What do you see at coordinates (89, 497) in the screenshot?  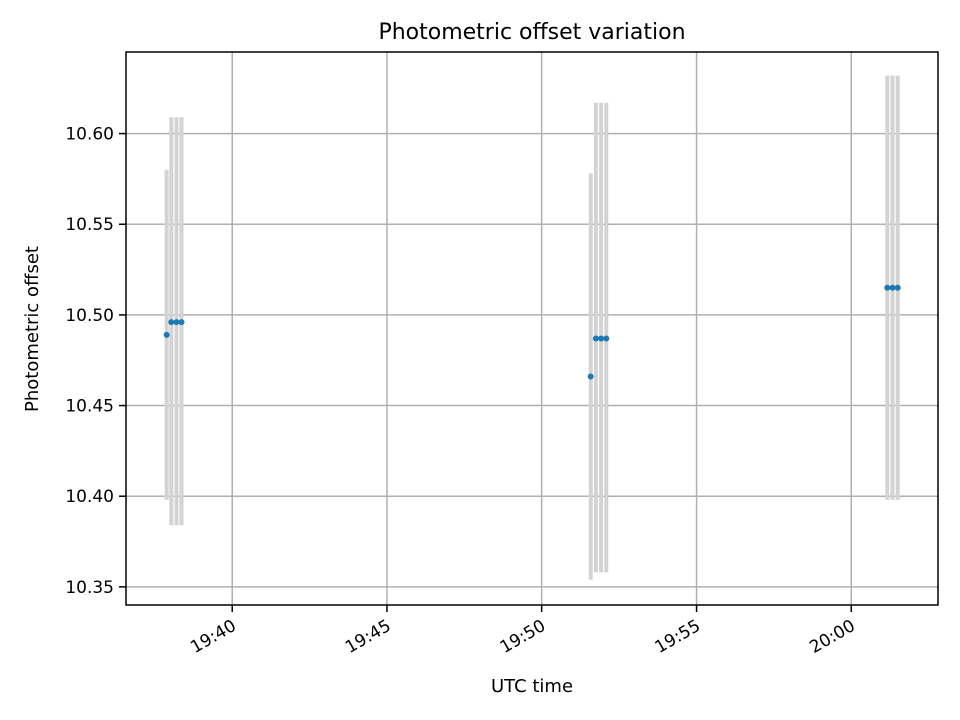 I see `y-tick-label: 10.40` at bounding box center [89, 497].